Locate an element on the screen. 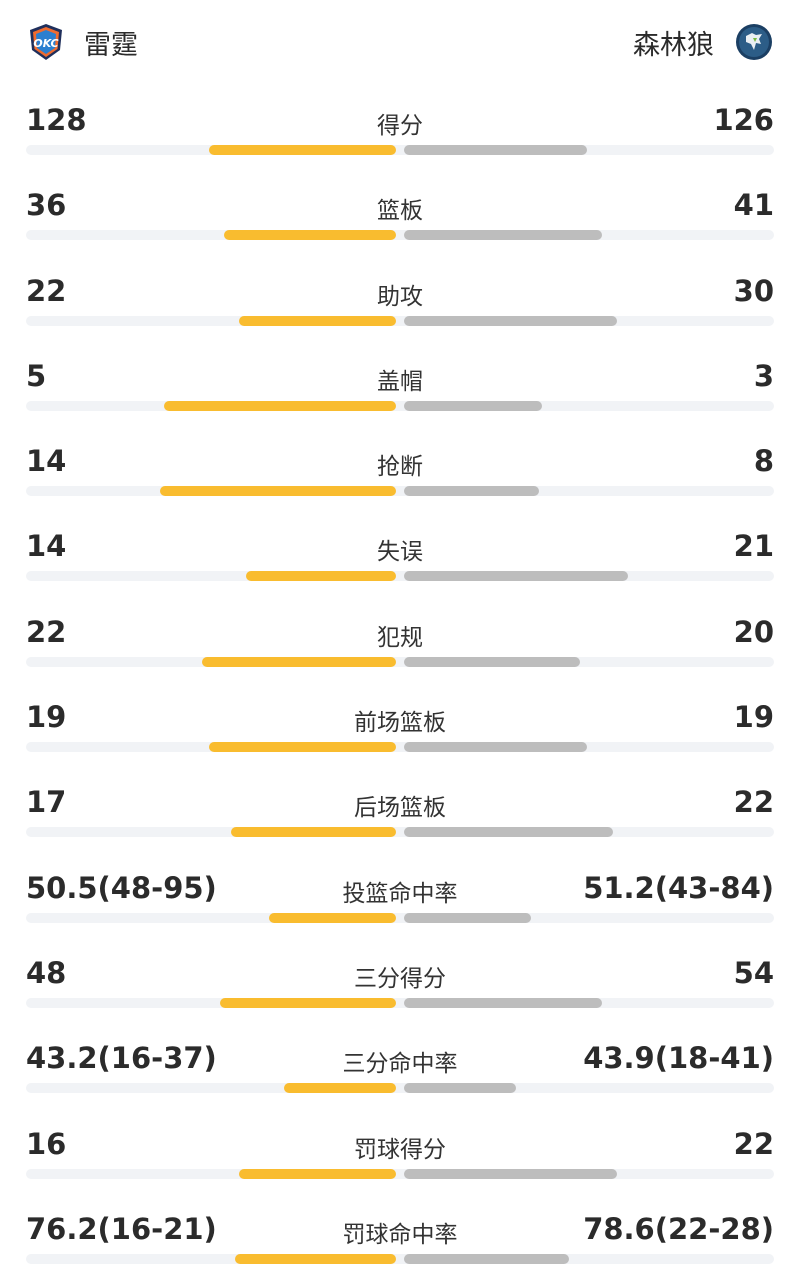 Image resolution: width=800 pixels, height=1280 pixels. stat-row: 43.2(16-37) 三分命中率 43.9(18-41) is located at coordinates (400, 1066).